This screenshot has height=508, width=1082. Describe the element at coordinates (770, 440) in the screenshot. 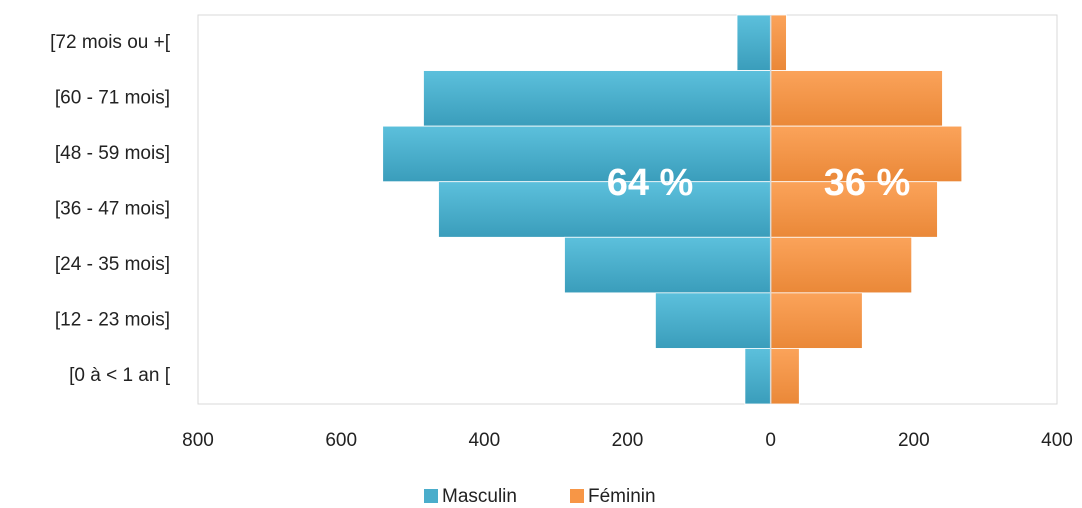

I see `x-tick-label: 0` at that location.